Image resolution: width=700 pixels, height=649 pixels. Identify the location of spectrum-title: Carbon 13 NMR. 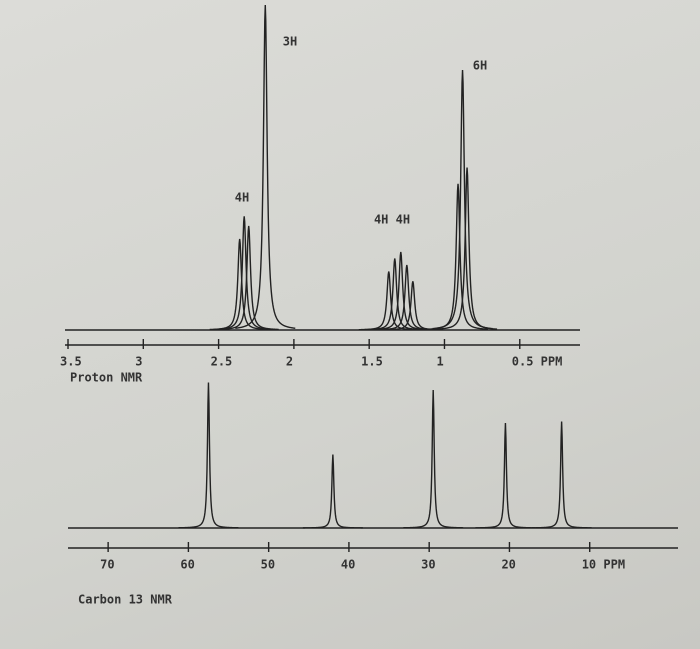
(125, 600).